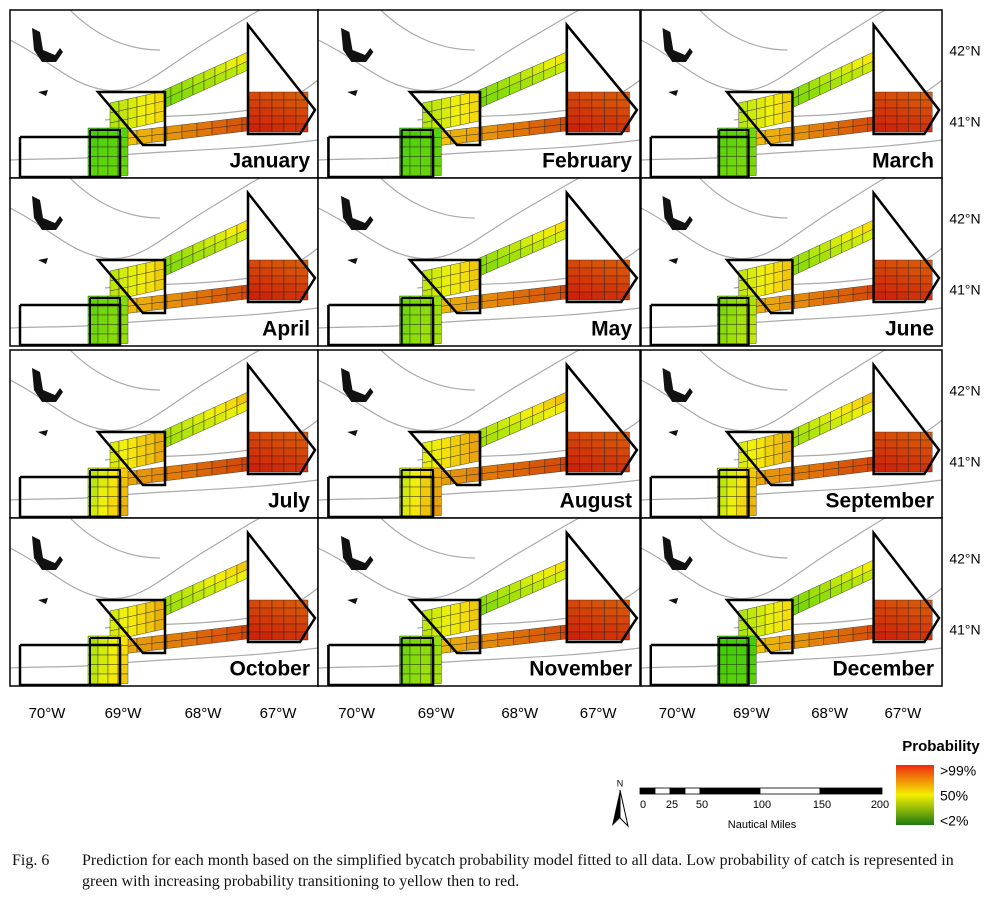 This screenshot has width=990, height=915. What do you see at coordinates (520, 713) in the screenshot?
I see `lon-label: 68°W` at bounding box center [520, 713].